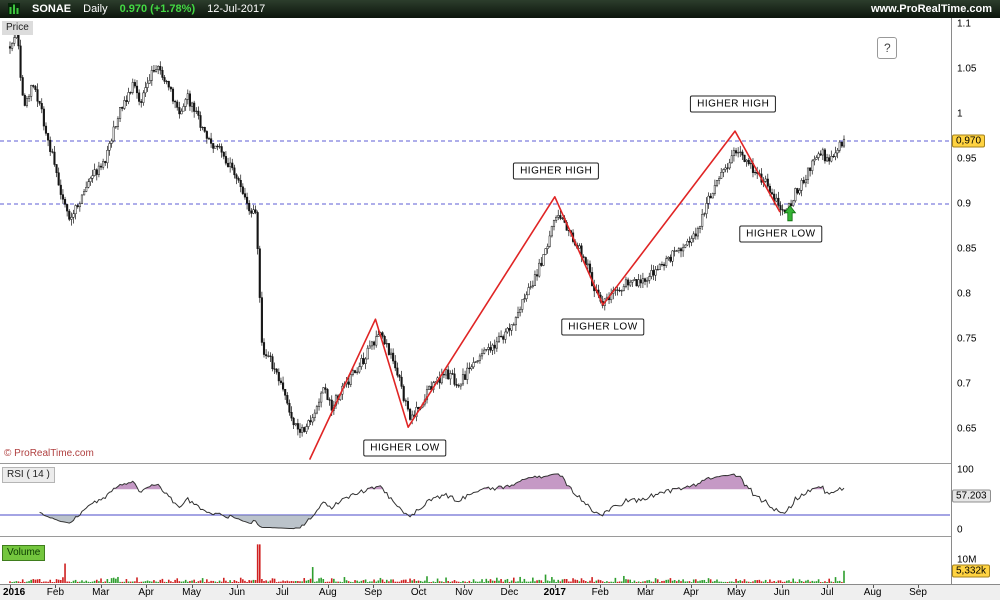  Describe the element at coordinates (964, 384) in the screenshot. I see `price-axis-tick: 0.7` at that location.